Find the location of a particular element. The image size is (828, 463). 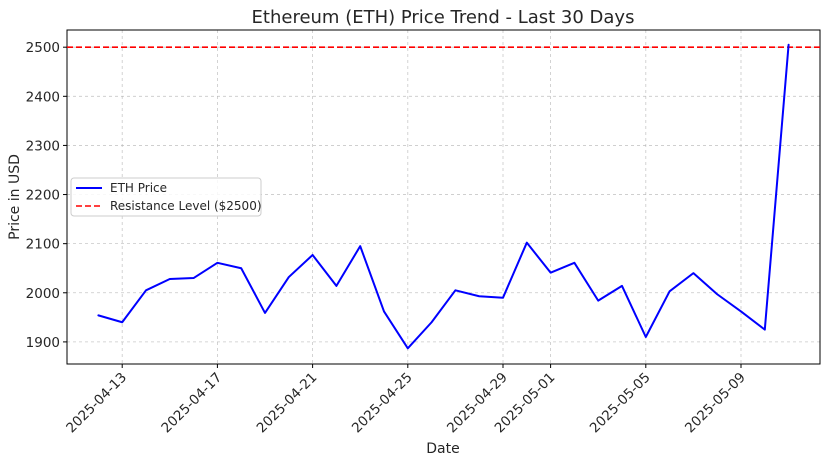

x-tick-label-2025-05-09: 2025-05-09 is located at coordinates (715, 403).